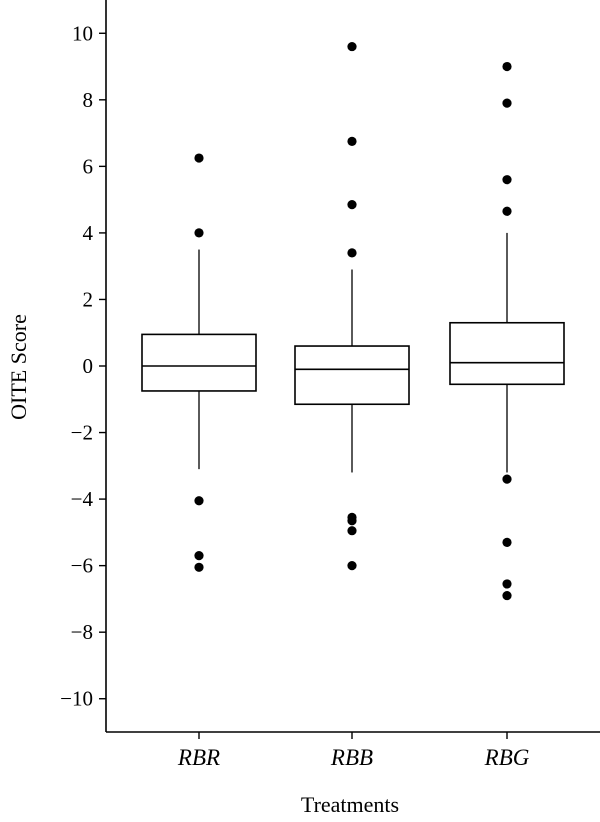 The width and height of the screenshot is (600, 822). Describe the element at coordinates (507, 757) in the screenshot. I see `x-tick-label-rbg: RBG` at that location.